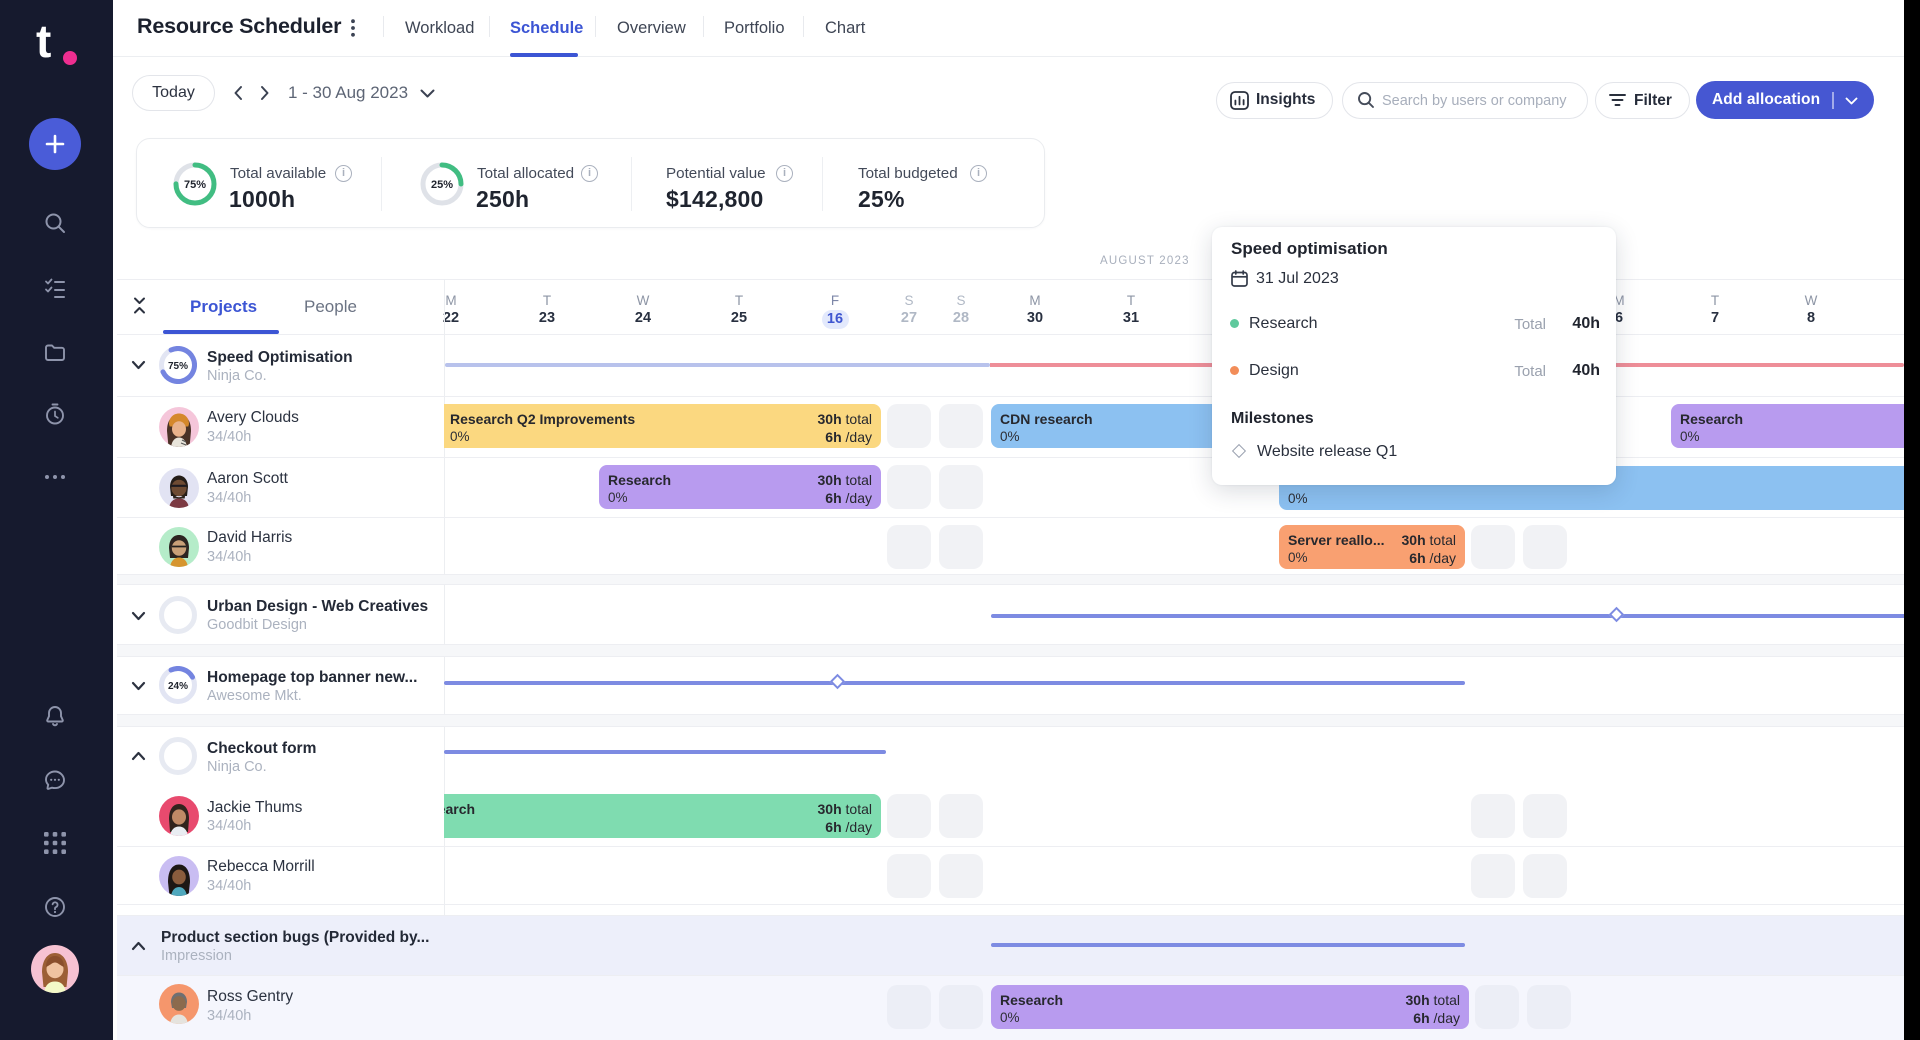  I want to click on svg-text: 25%, so click(442, 185).